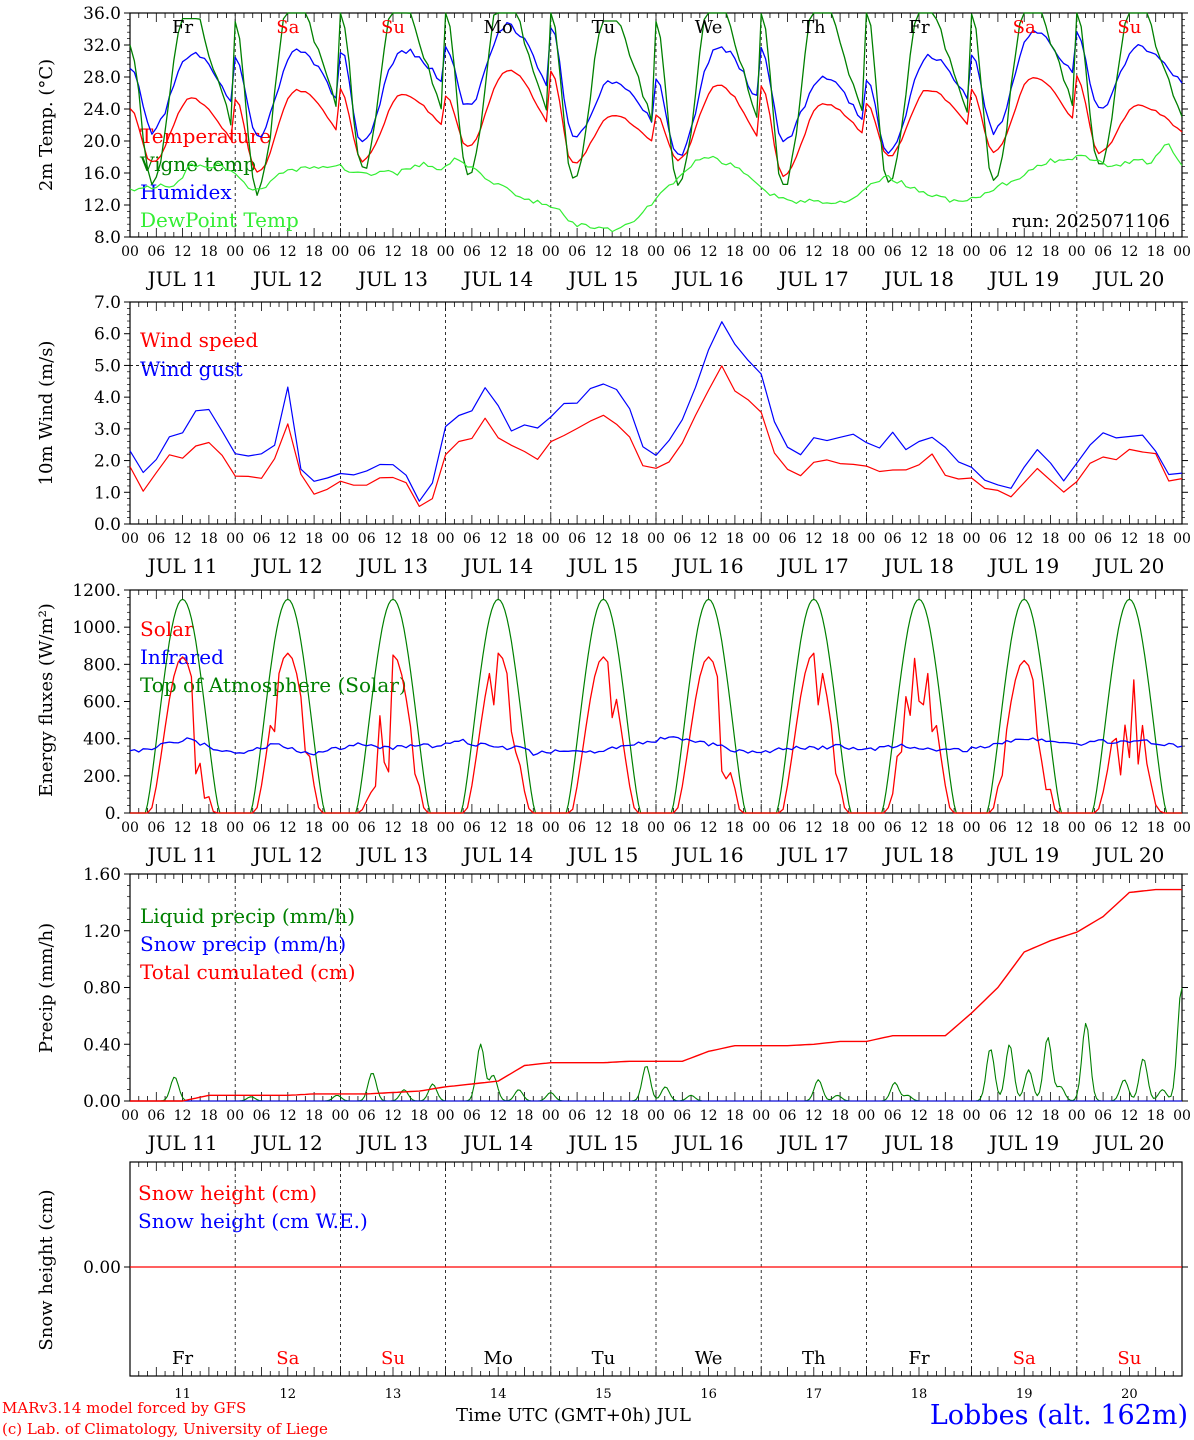  I want to click on y-tick-label: 6.0, so click(107, 335).